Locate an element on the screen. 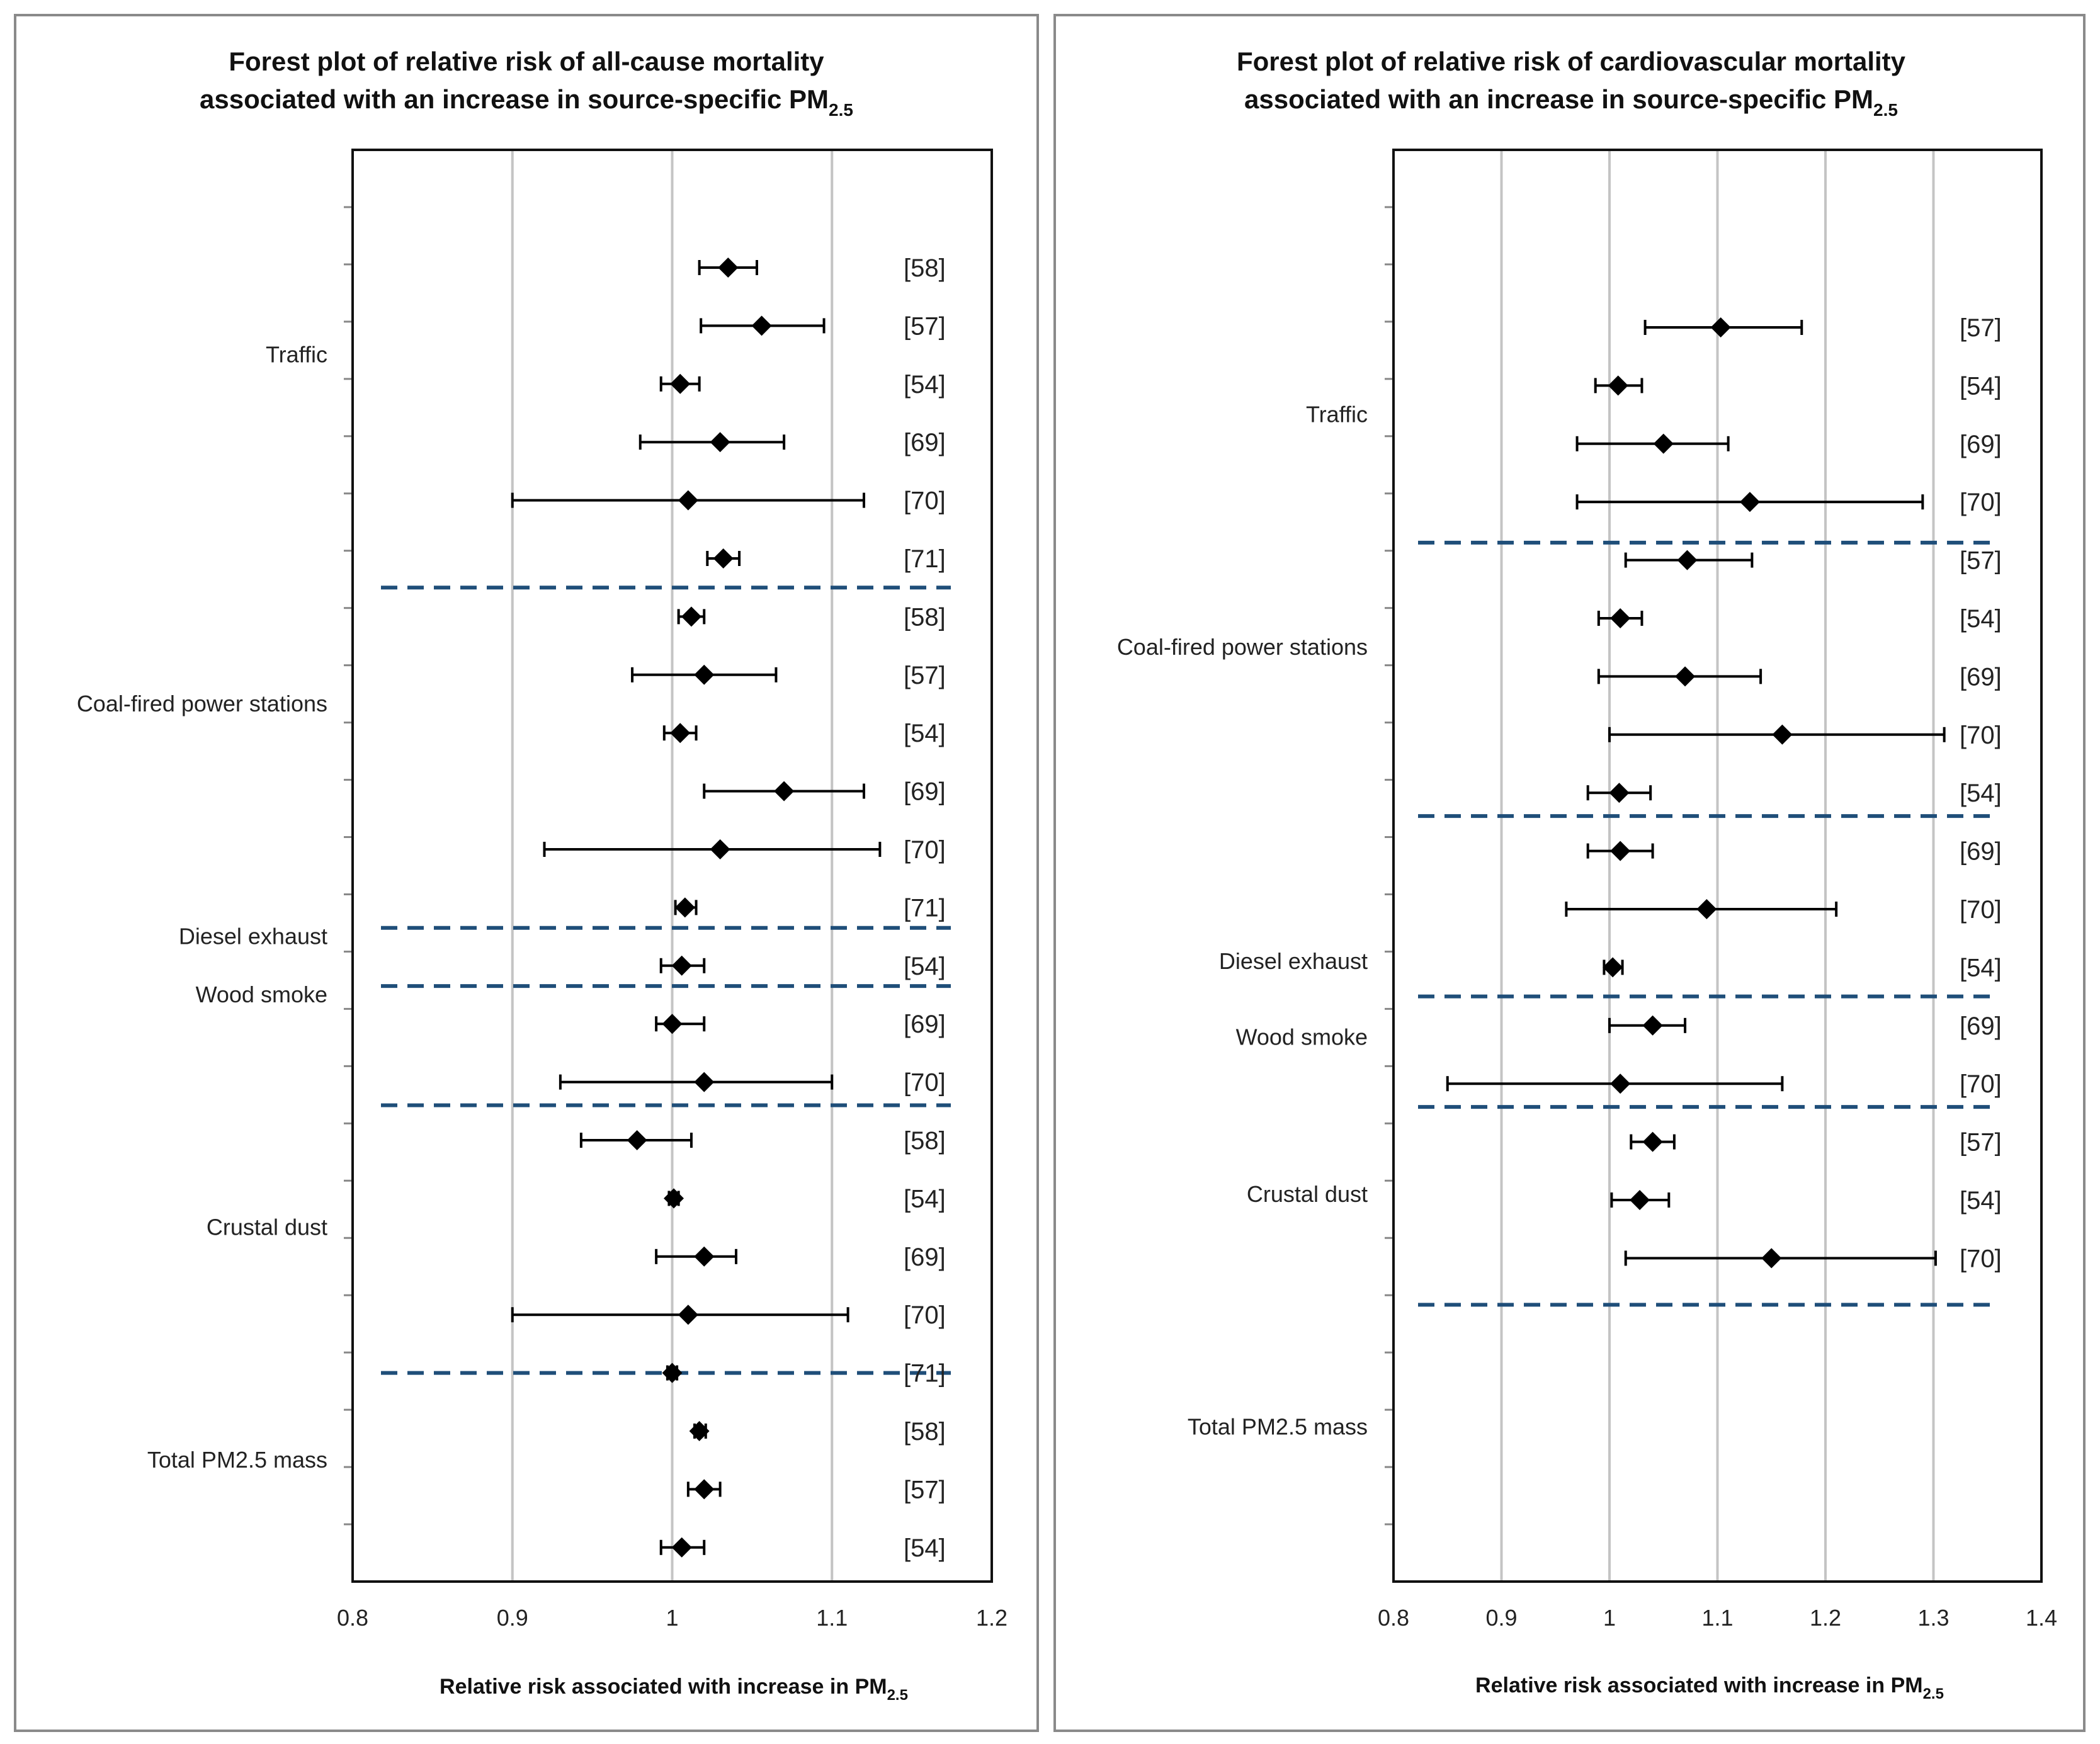 The width and height of the screenshot is (2100, 1744). x-tick-label: 0.9 is located at coordinates (512, 1618).